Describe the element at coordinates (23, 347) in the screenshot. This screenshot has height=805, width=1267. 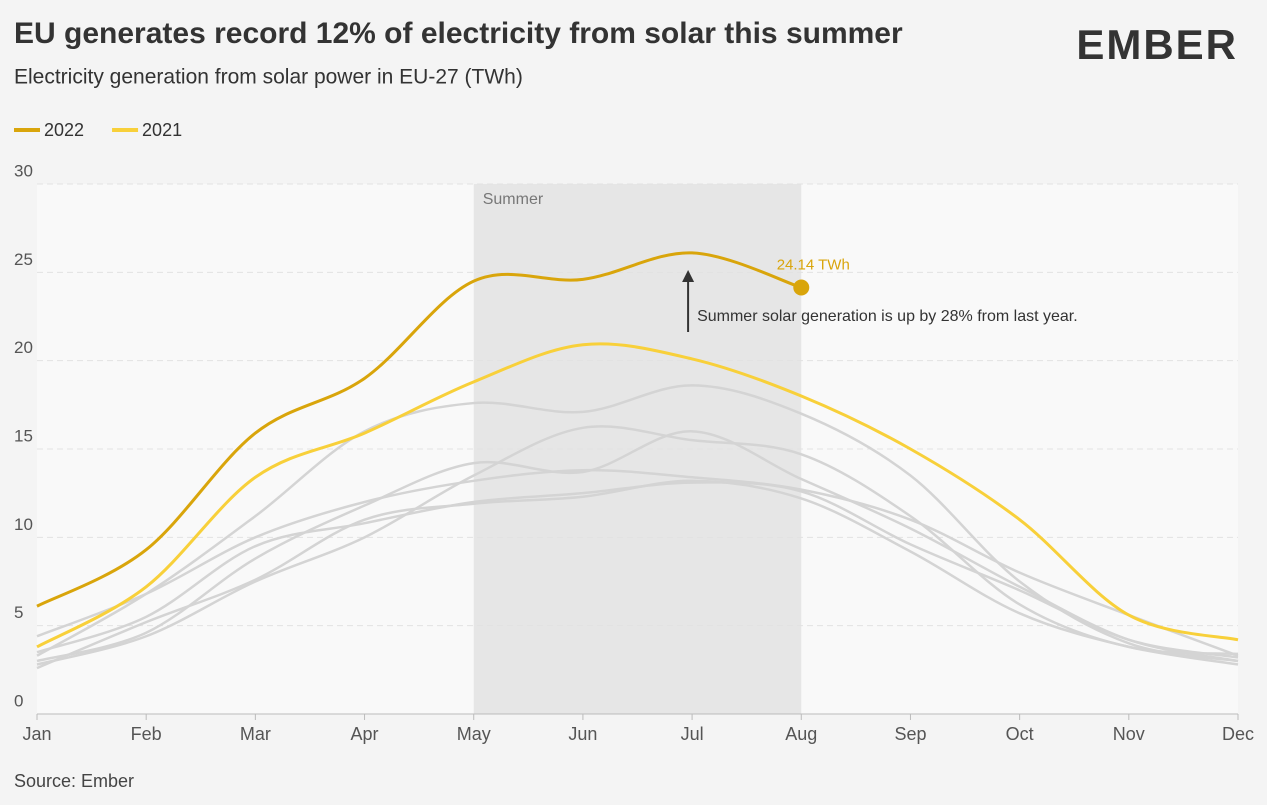
I see `y-tick-label: 20` at that location.